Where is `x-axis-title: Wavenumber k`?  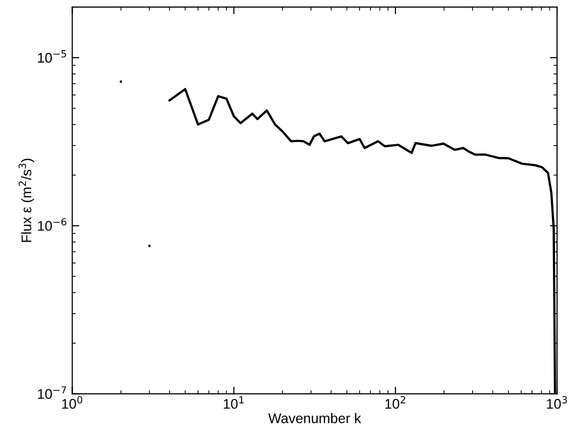 x-axis-title: Wavenumber k is located at coordinates (315, 418).